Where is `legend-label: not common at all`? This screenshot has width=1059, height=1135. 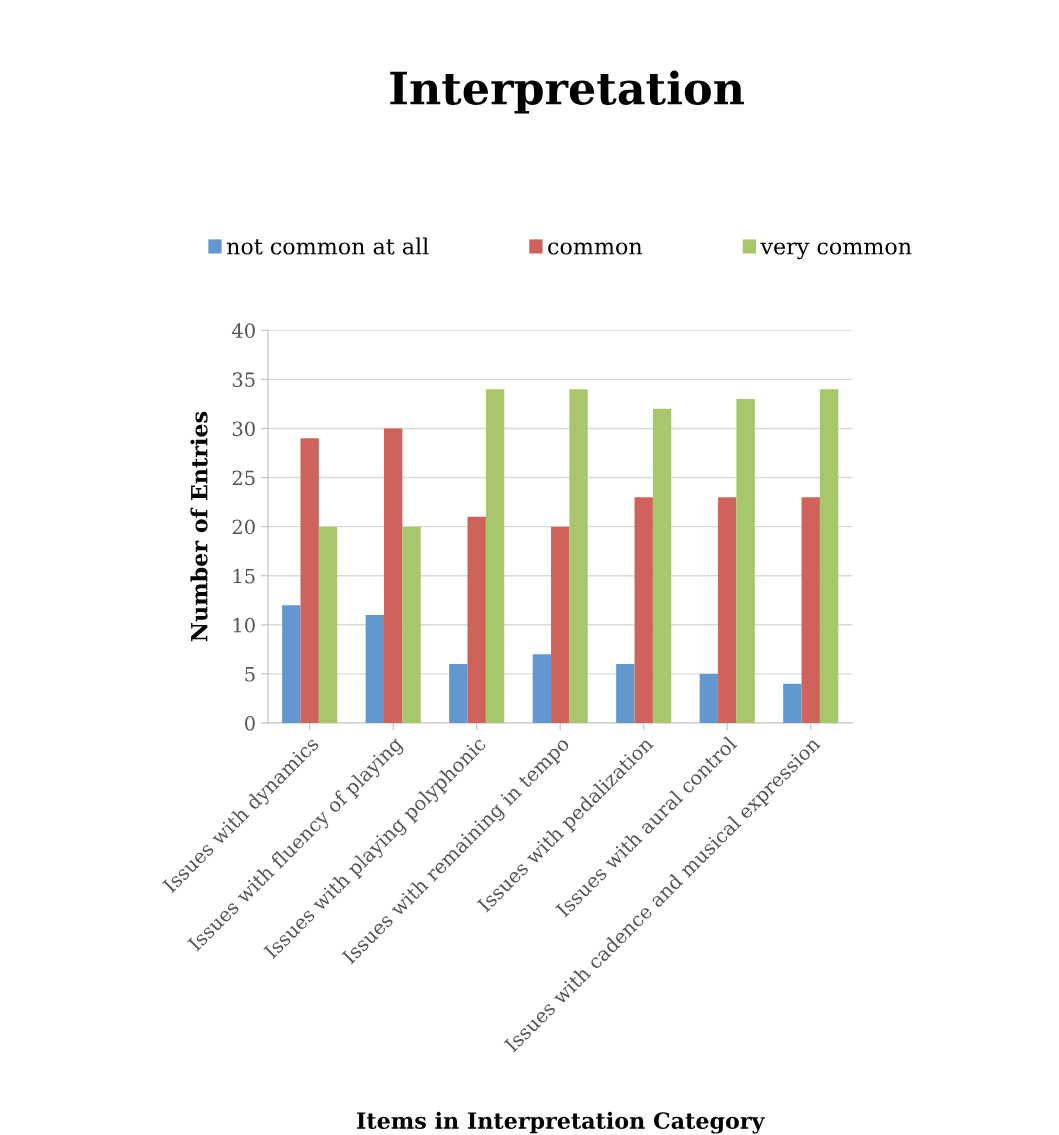 legend-label: not common at all is located at coordinates (327, 246).